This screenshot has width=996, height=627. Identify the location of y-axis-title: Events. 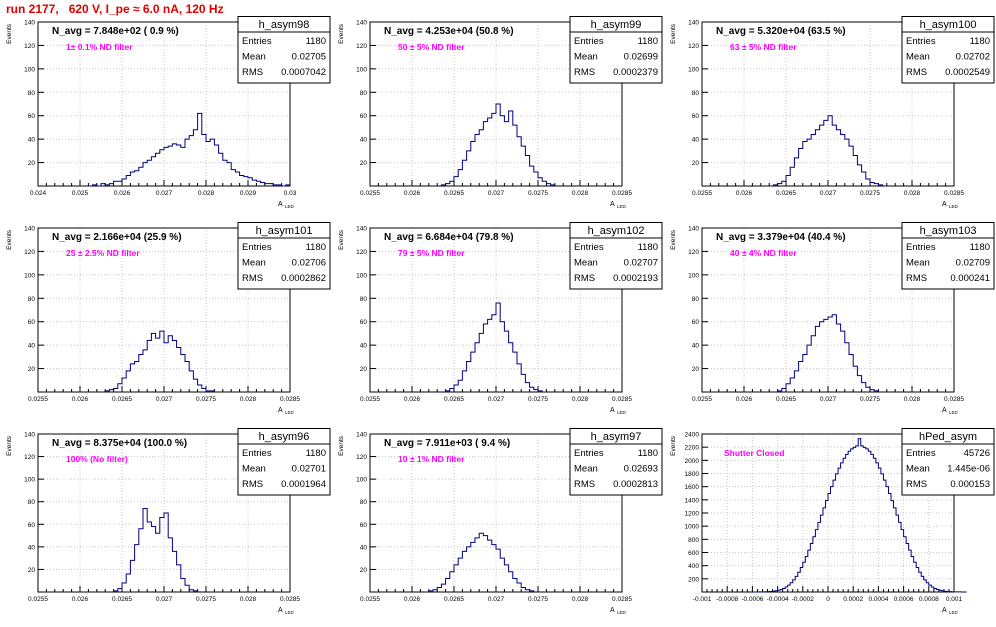
(341, 33).